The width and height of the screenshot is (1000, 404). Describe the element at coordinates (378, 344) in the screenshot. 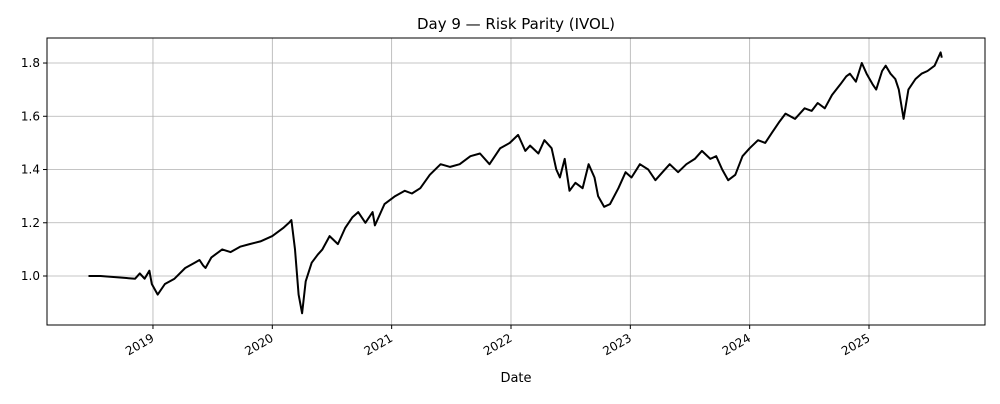

I see `x-tick-label: 2021` at that location.